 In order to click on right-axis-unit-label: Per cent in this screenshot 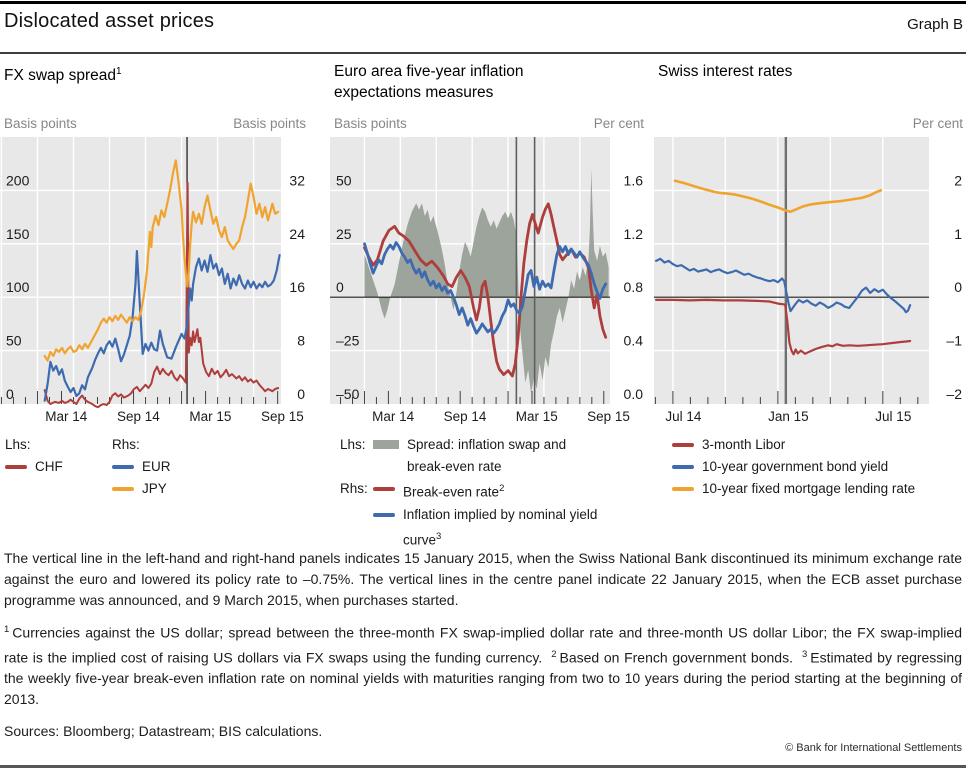, I will do `click(618, 123)`.